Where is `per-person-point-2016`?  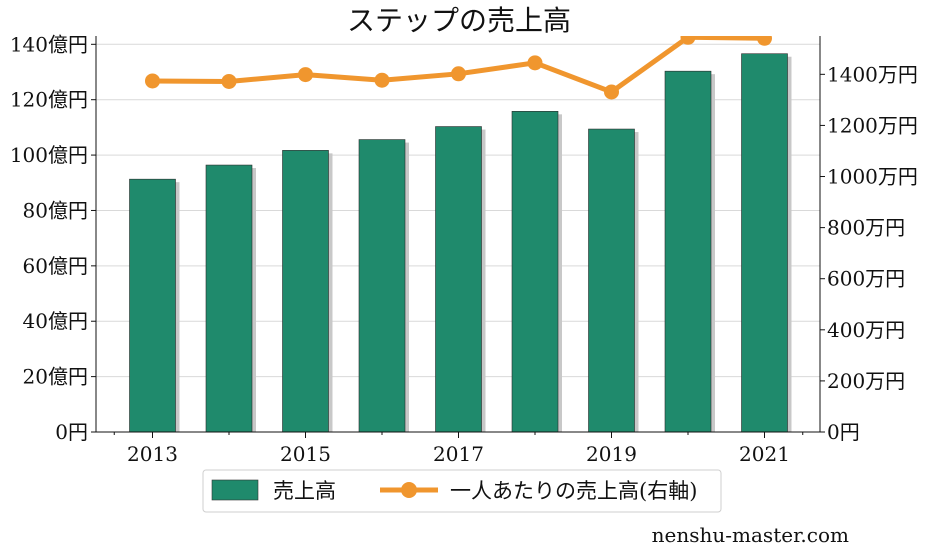
per-person-point-2016 is located at coordinates (382, 80).